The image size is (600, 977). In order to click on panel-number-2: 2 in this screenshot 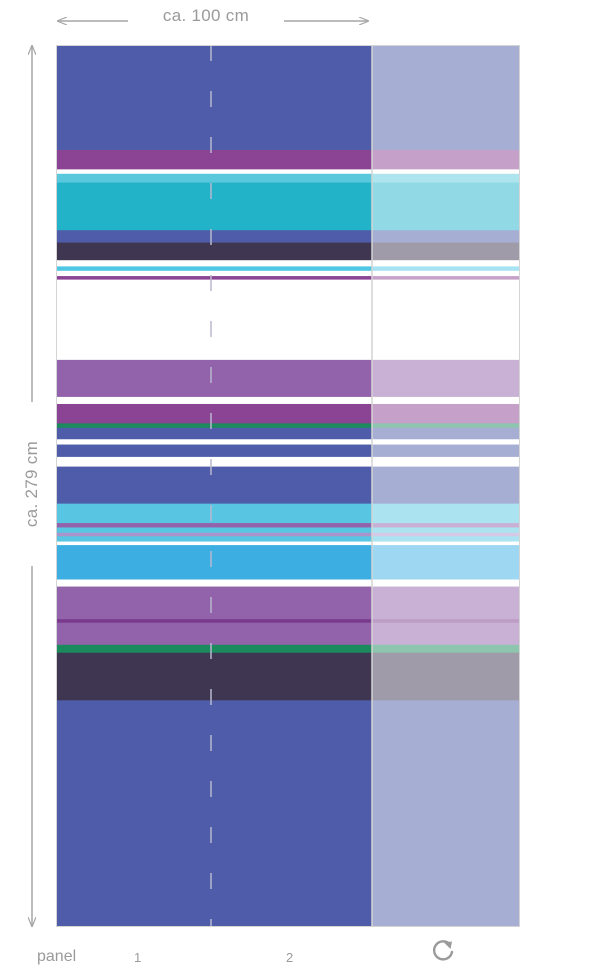, I will do `click(290, 957)`.